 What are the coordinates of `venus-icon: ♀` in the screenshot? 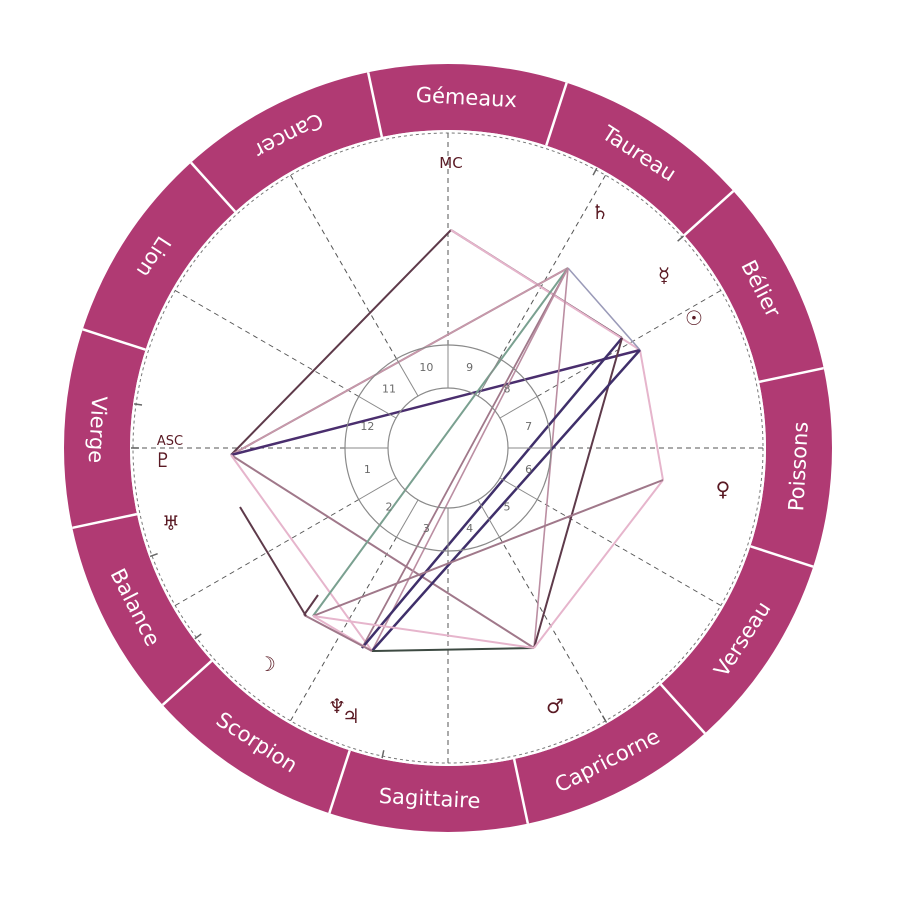 It's located at (723, 489).